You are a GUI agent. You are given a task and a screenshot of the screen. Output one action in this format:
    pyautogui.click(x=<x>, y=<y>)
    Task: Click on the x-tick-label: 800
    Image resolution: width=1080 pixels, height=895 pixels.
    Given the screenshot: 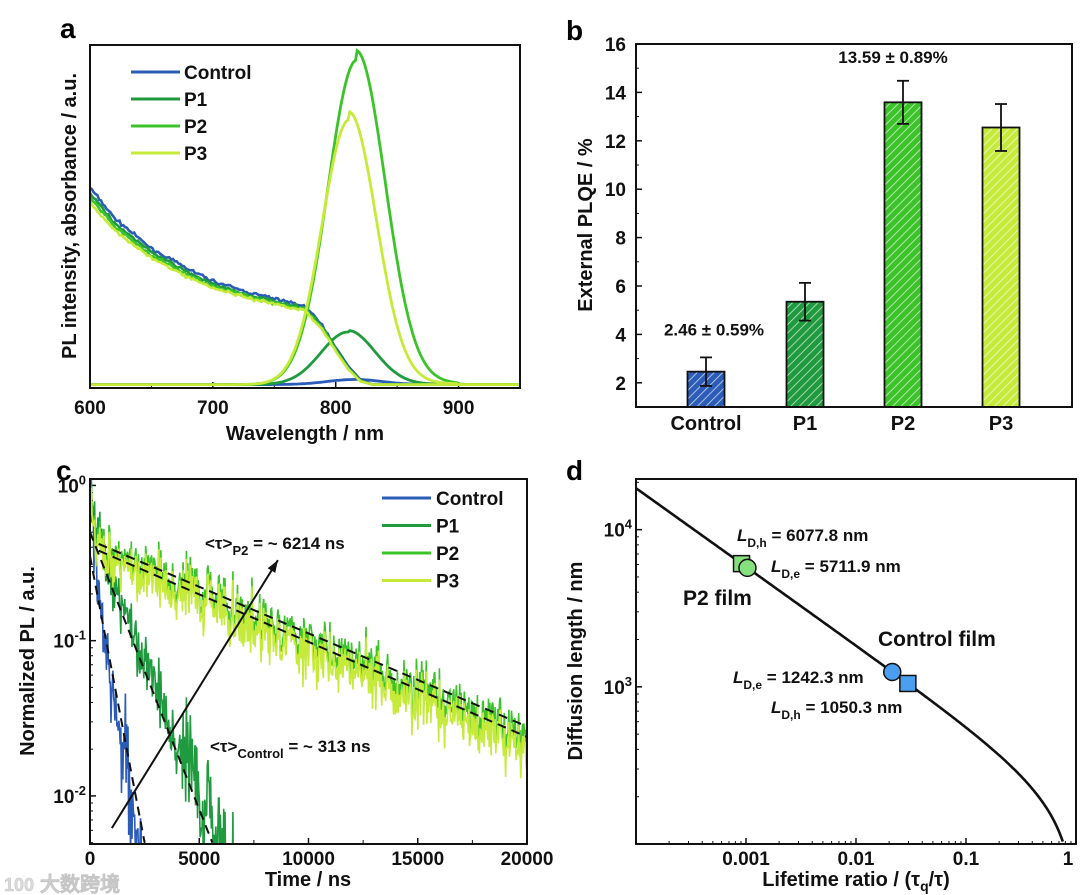 What is the action you would take?
    pyautogui.click(x=336, y=408)
    